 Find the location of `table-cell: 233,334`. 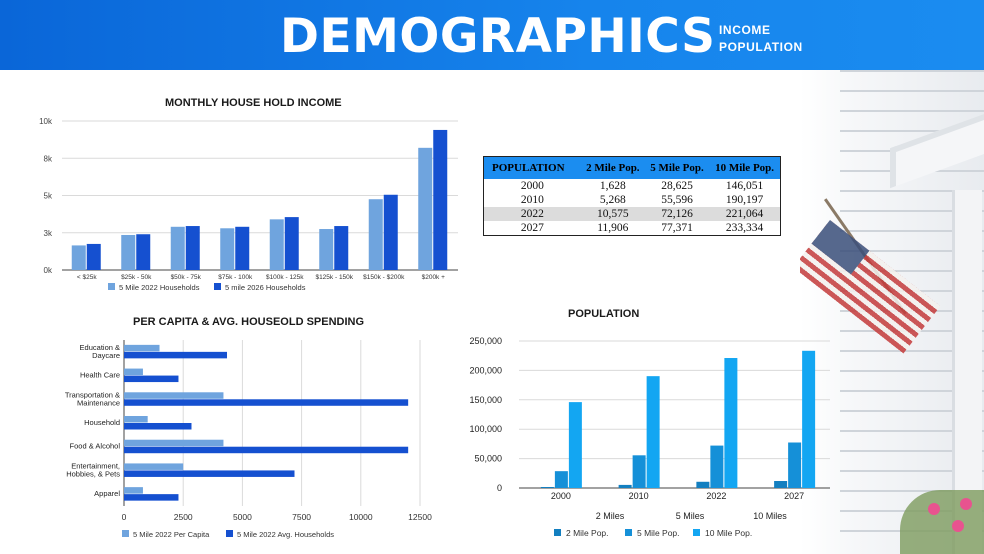

table-cell: 233,334 is located at coordinates (744, 227).